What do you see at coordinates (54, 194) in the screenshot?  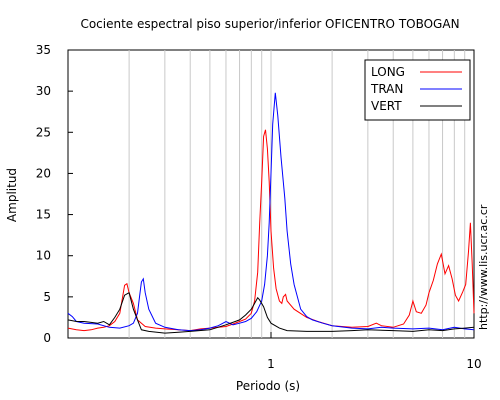 I see `y-axis-ticks: 0 5 10 15 20 25 30 35` at bounding box center [54, 194].